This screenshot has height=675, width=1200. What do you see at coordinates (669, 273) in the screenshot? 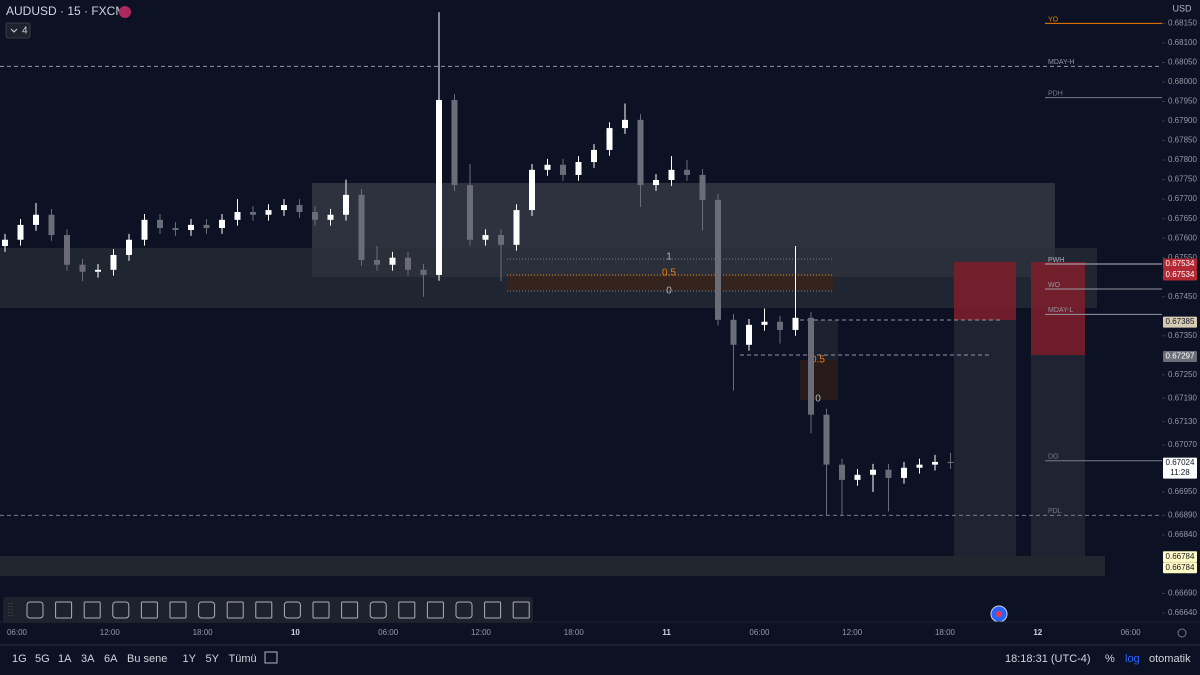
I see `fib-label: 0.5` at bounding box center [669, 273].